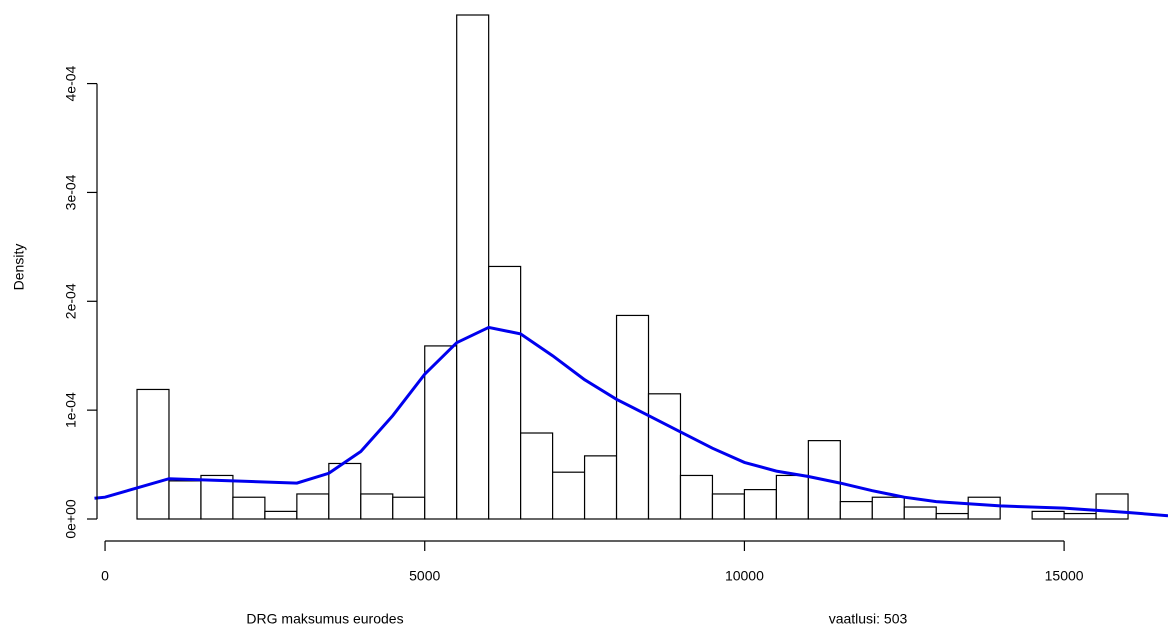  Describe the element at coordinates (71, 410) in the screenshot. I see `y-tick-label: 1e-04` at that location.